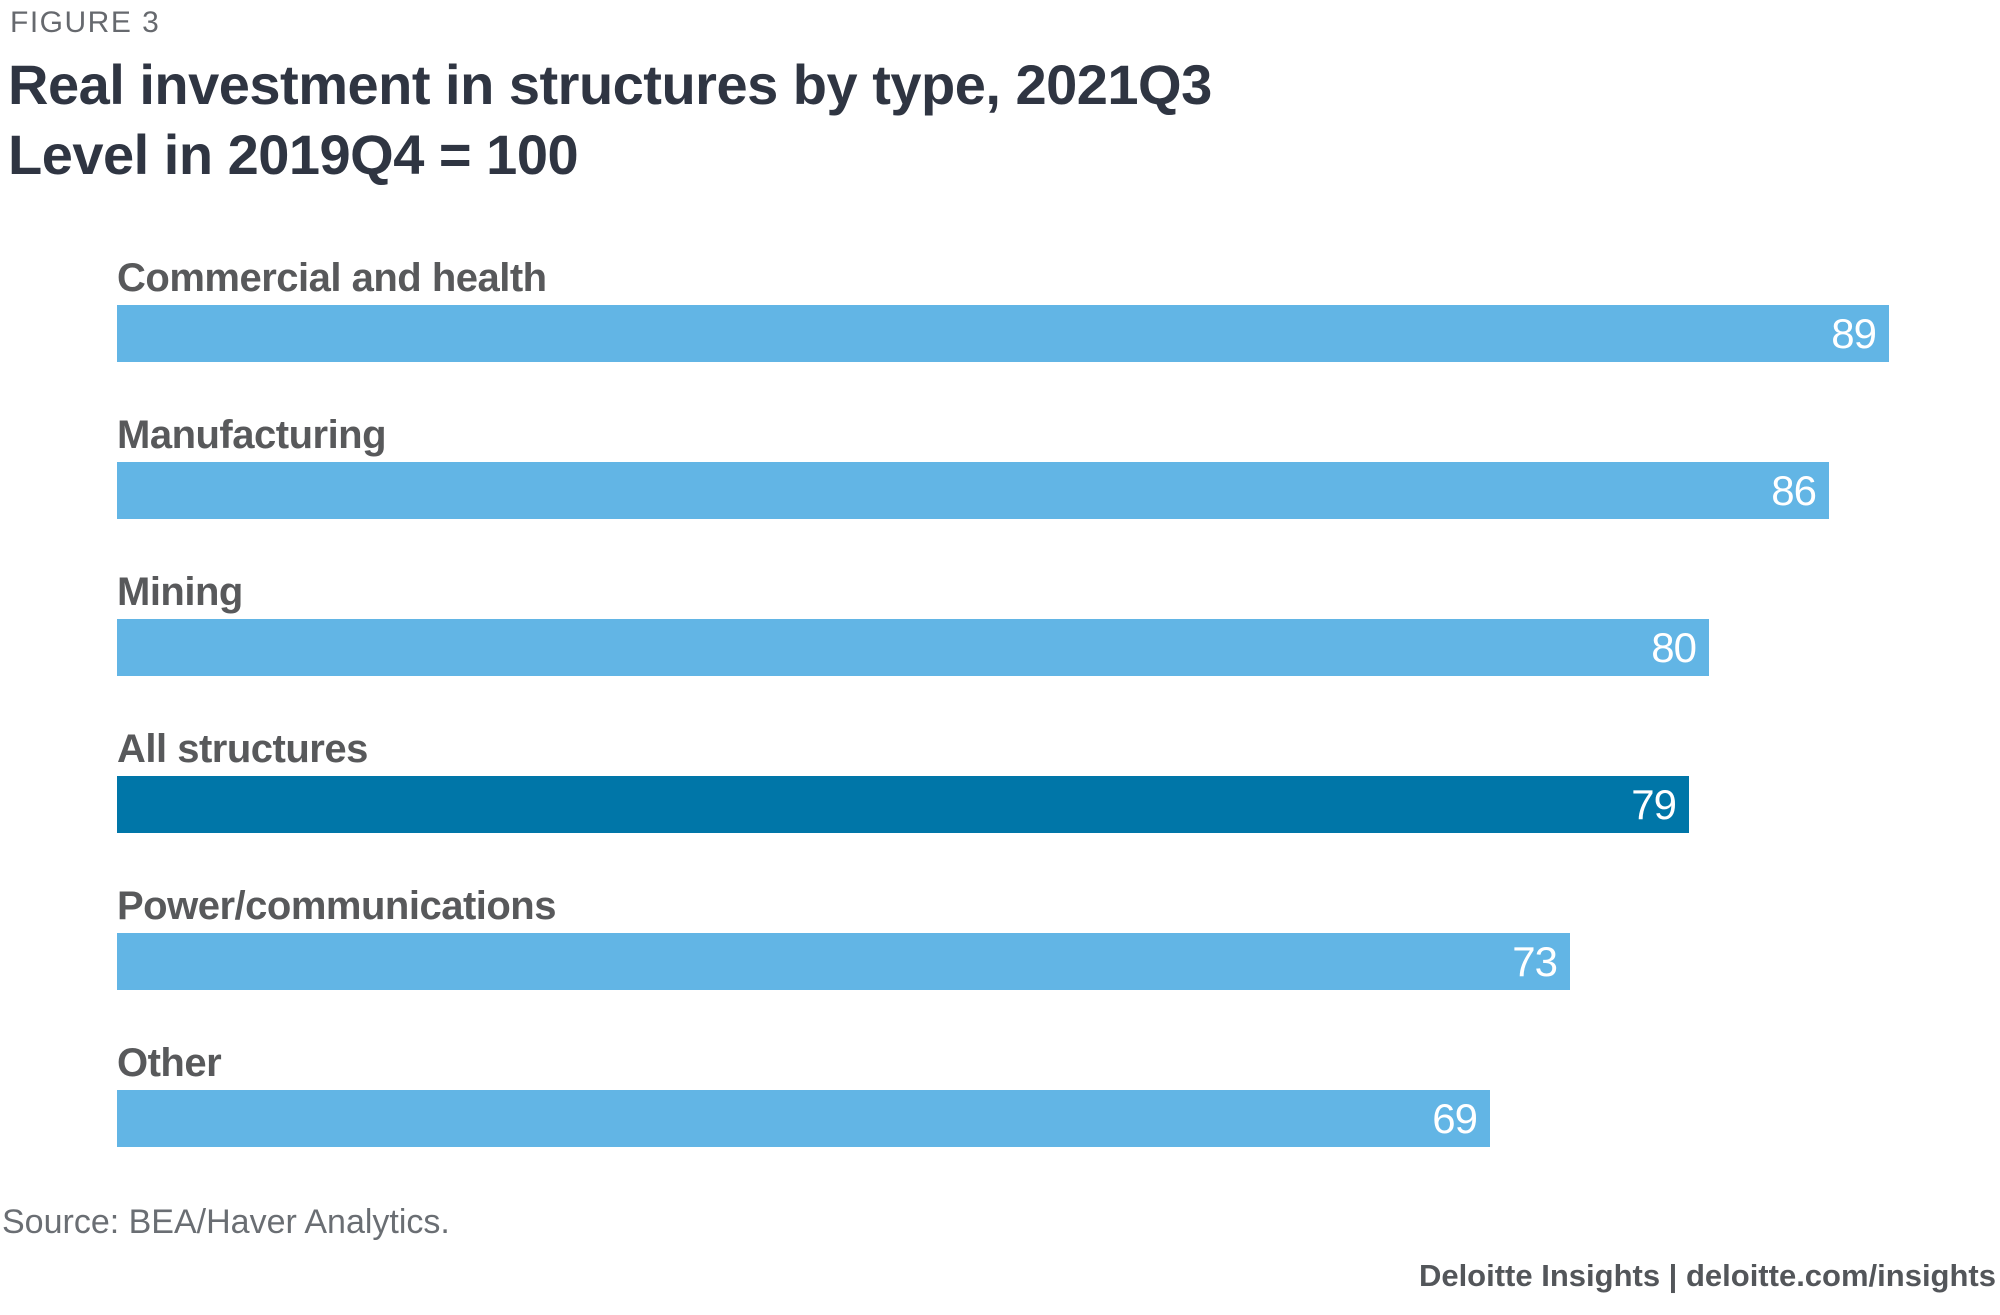 Image resolution: width=2000 pixels, height=1315 pixels. What do you see at coordinates (903, 804) in the screenshot?
I see `bar: 79` at bounding box center [903, 804].